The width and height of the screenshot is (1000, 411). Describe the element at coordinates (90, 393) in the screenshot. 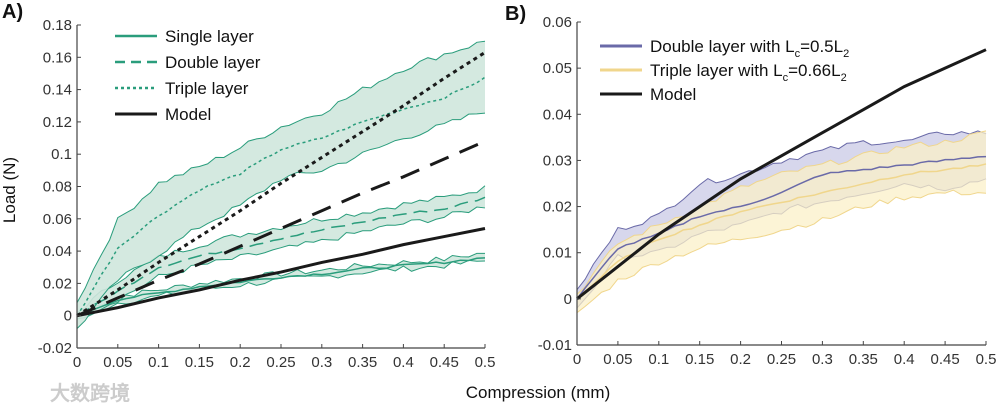

I see `watermark: 大数跨境` at that location.